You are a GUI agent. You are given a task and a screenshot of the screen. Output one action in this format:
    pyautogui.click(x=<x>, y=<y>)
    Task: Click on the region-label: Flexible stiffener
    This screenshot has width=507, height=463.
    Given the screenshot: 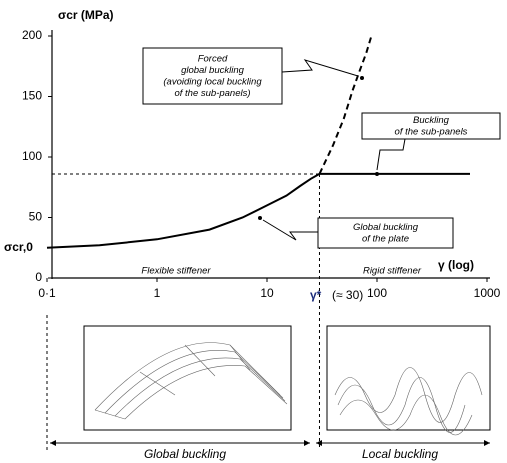 What is the action you would take?
    pyautogui.click(x=176, y=271)
    